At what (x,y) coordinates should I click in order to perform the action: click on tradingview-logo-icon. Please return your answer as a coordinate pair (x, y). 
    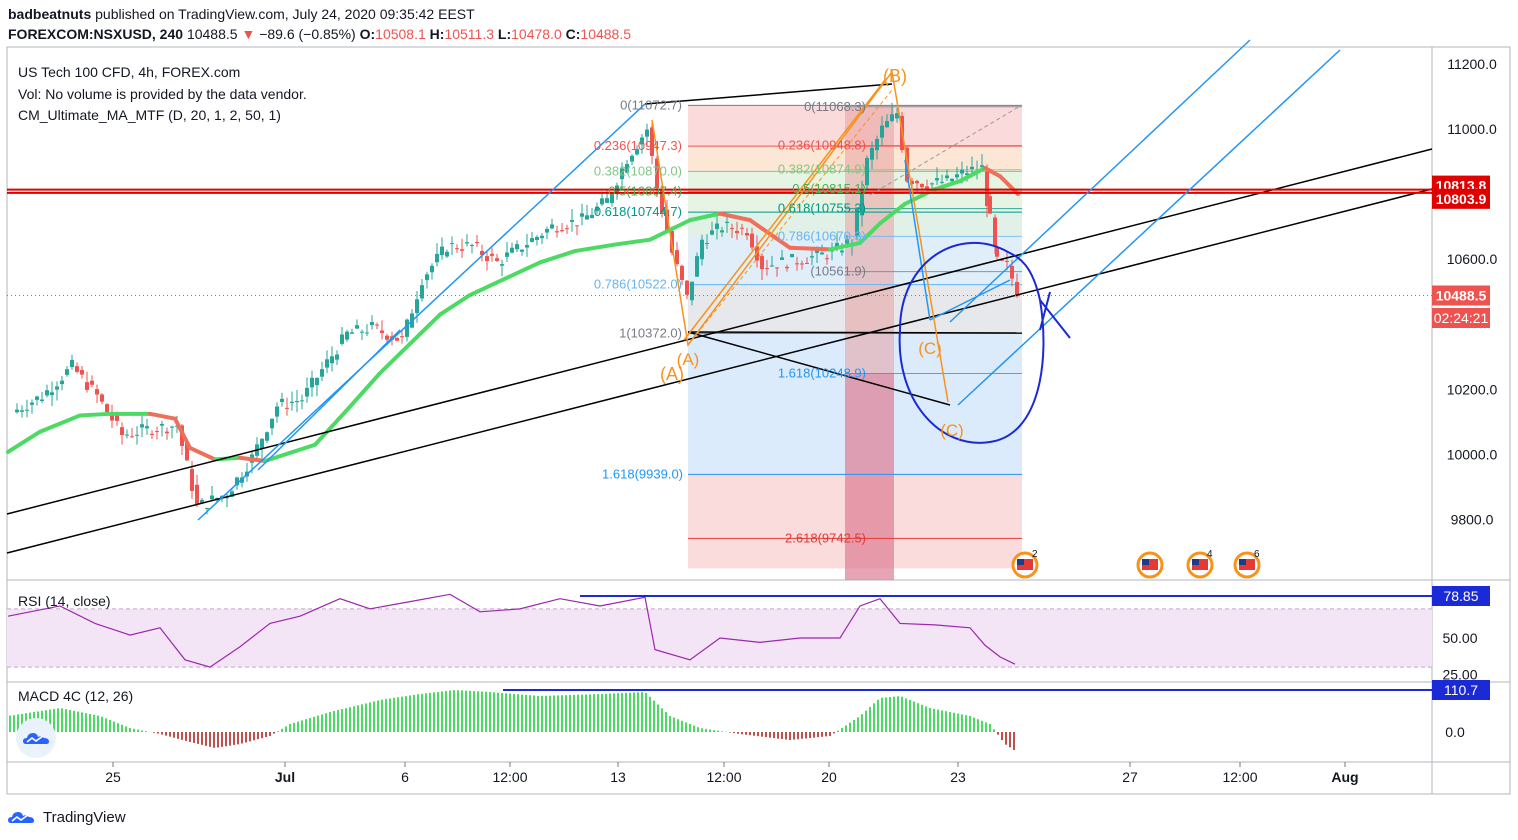
    Looking at the image, I should click on (21, 817).